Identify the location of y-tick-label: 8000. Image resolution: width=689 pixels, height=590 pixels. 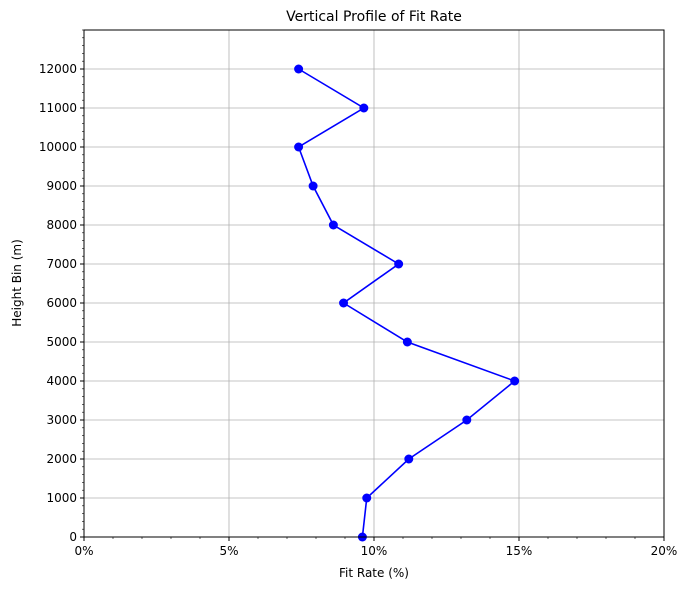
(61, 225).